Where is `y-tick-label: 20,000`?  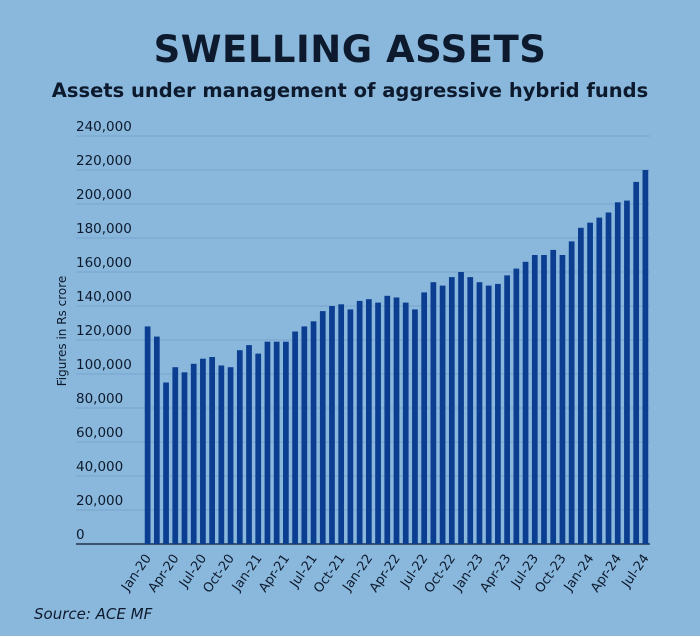
y-tick-label: 20,000 is located at coordinates (99, 501).